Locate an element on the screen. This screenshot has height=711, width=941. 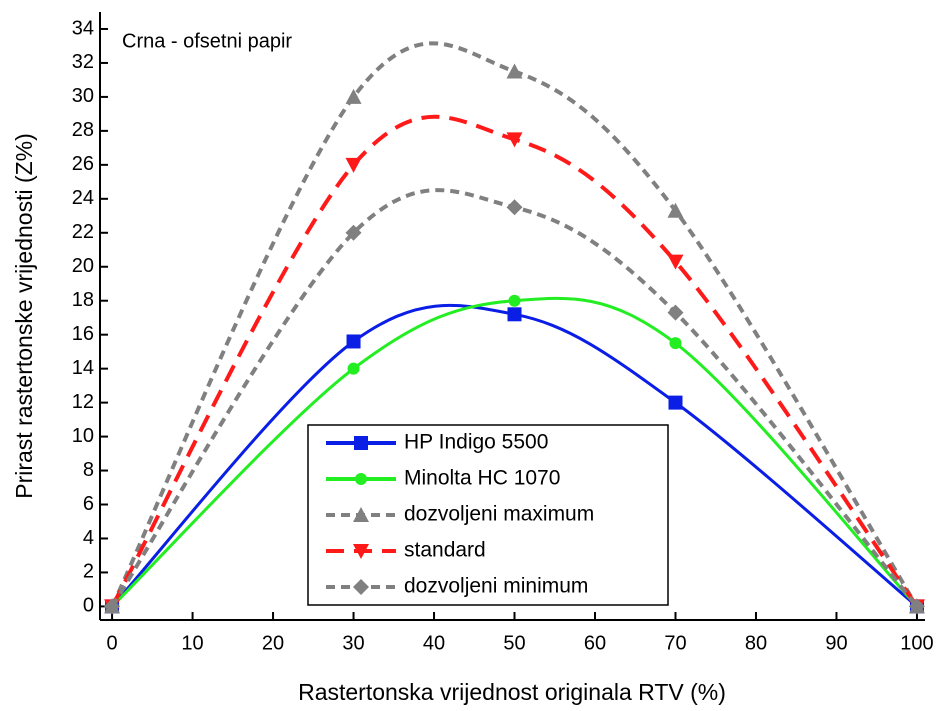
x-tick-label: 40 is located at coordinates (434, 643).